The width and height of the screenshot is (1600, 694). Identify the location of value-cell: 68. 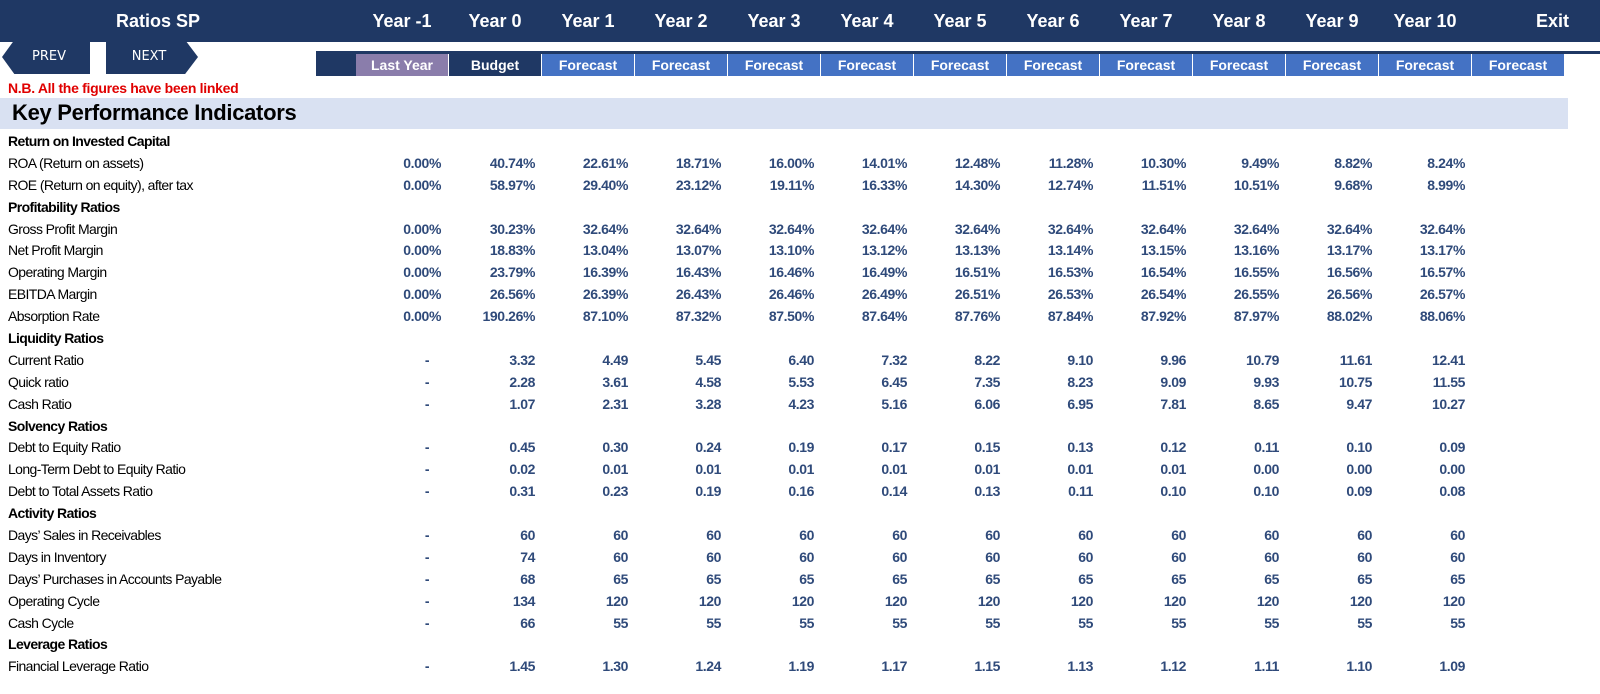
(527, 578).